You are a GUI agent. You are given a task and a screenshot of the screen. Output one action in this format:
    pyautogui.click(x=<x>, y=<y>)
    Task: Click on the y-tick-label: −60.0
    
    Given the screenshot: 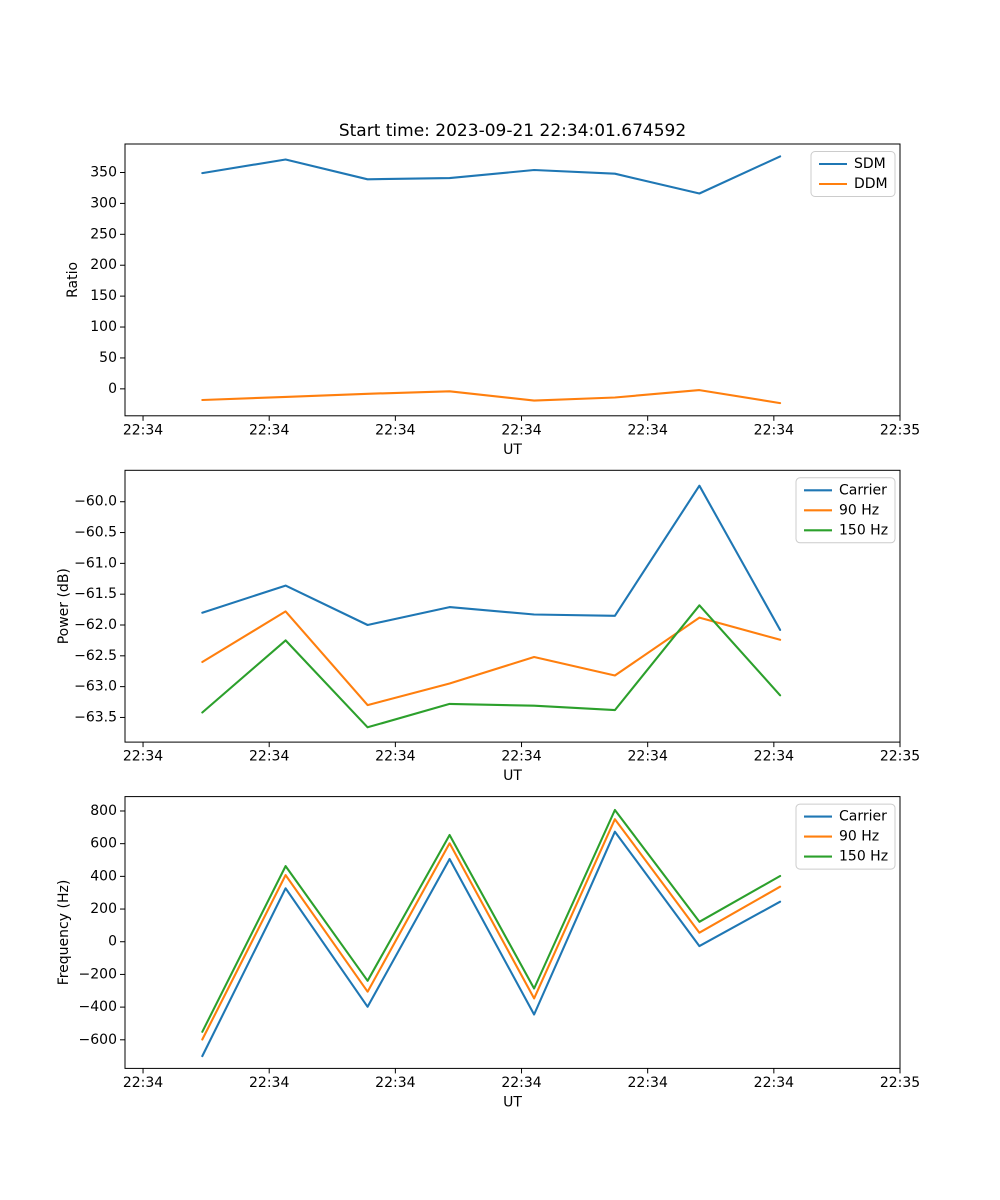 What is the action you would take?
    pyautogui.click(x=95, y=502)
    